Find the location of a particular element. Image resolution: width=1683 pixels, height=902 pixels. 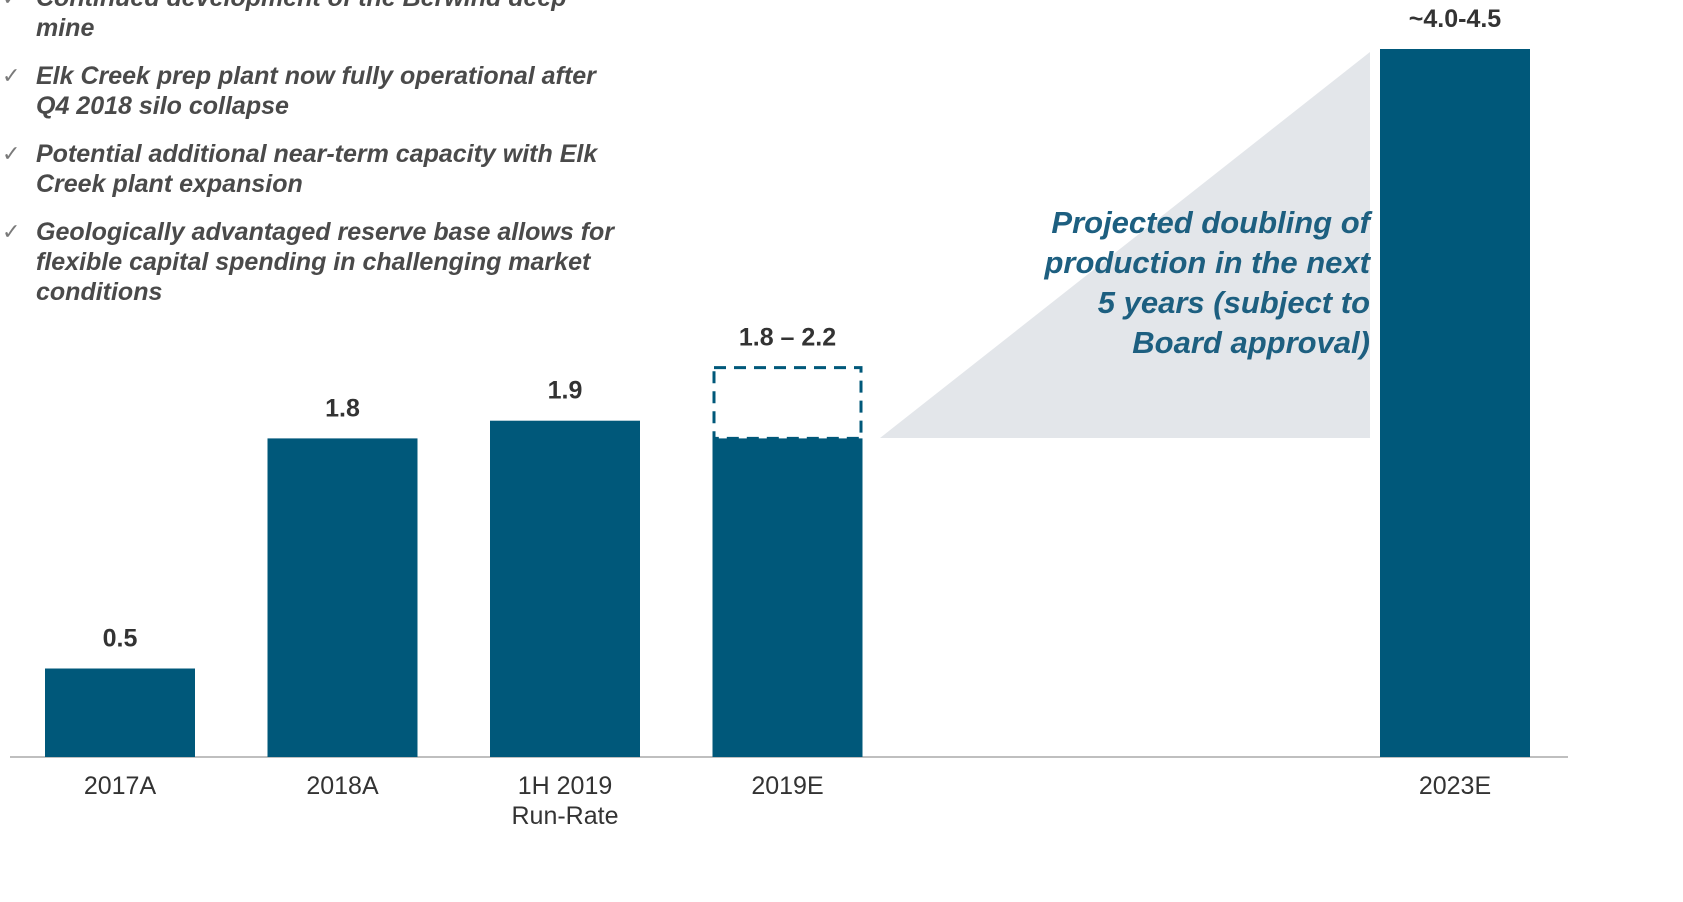

value-label: ~4.0-4.5 is located at coordinates (1455, 19).